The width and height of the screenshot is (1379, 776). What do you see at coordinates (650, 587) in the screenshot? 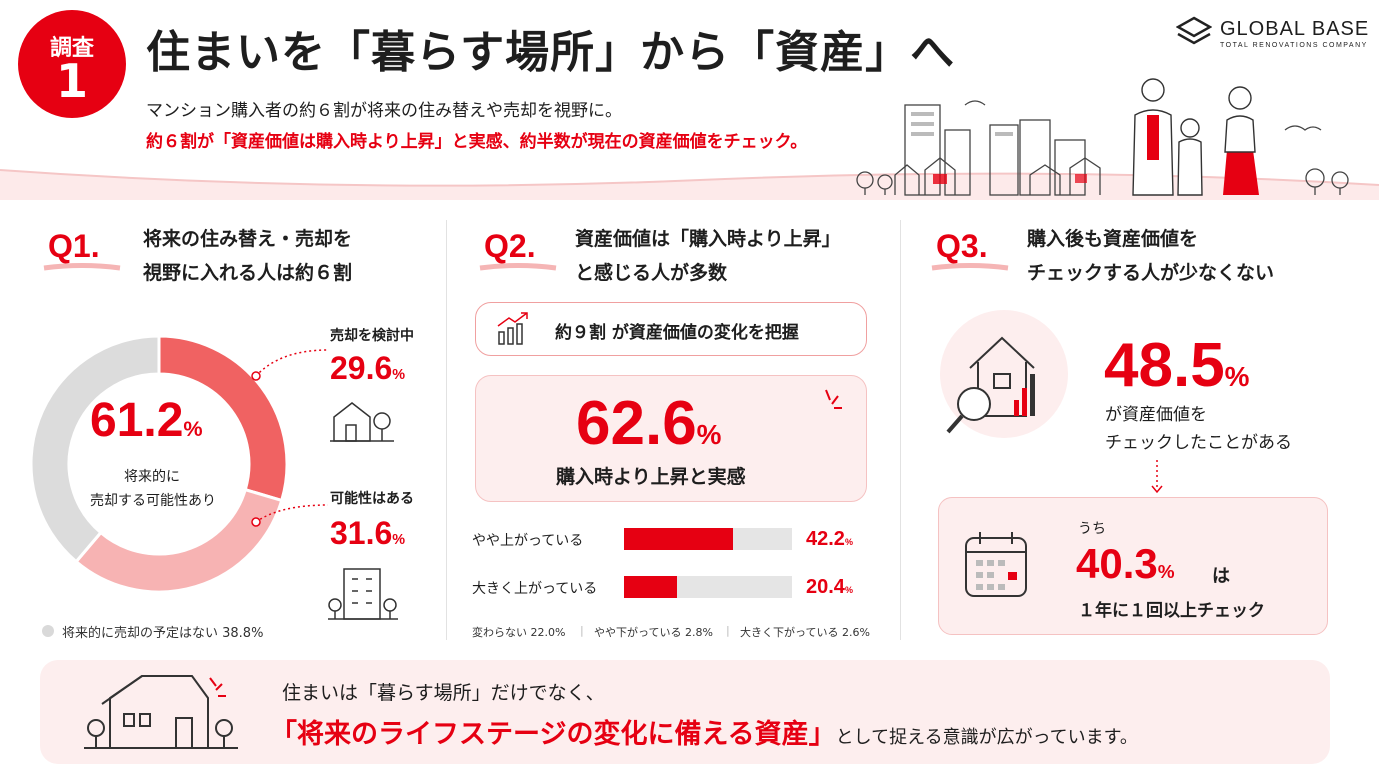
I see `q2-row2-bar` at bounding box center [650, 587].